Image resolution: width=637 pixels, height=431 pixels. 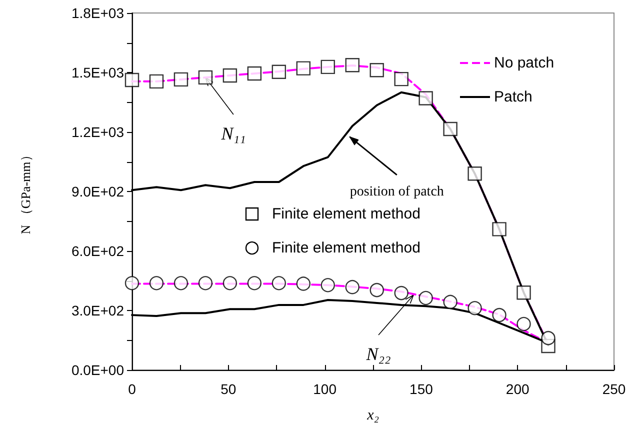 What do you see at coordinates (372, 416) in the screenshot?
I see `x-axis-title: x₂` at bounding box center [372, 416].